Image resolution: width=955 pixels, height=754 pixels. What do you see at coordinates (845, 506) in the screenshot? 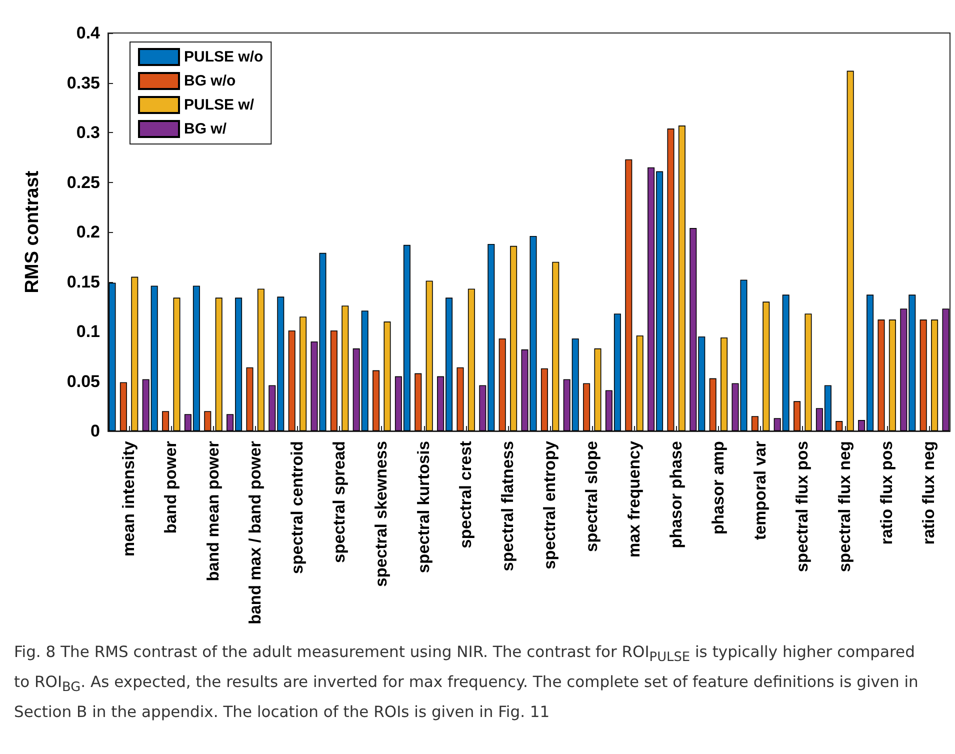
I see `x-tick-label: spectral flux neg` at bounding box center [845, 506].